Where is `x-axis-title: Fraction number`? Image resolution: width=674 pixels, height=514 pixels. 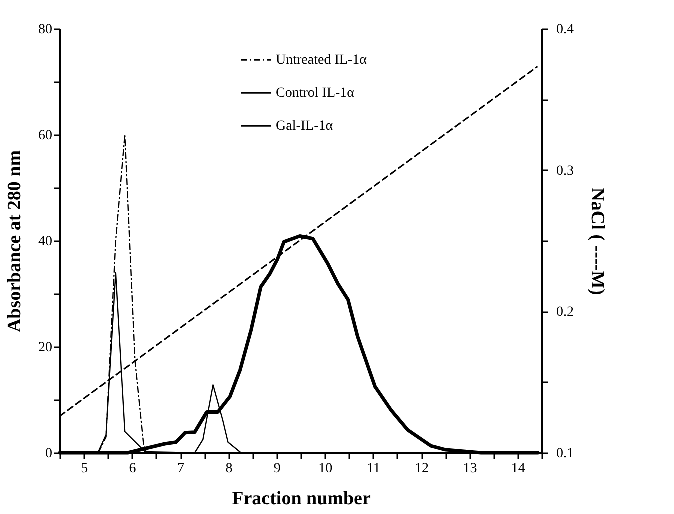
x-axis-title: Fraction number is located at coordinates (302, 499).